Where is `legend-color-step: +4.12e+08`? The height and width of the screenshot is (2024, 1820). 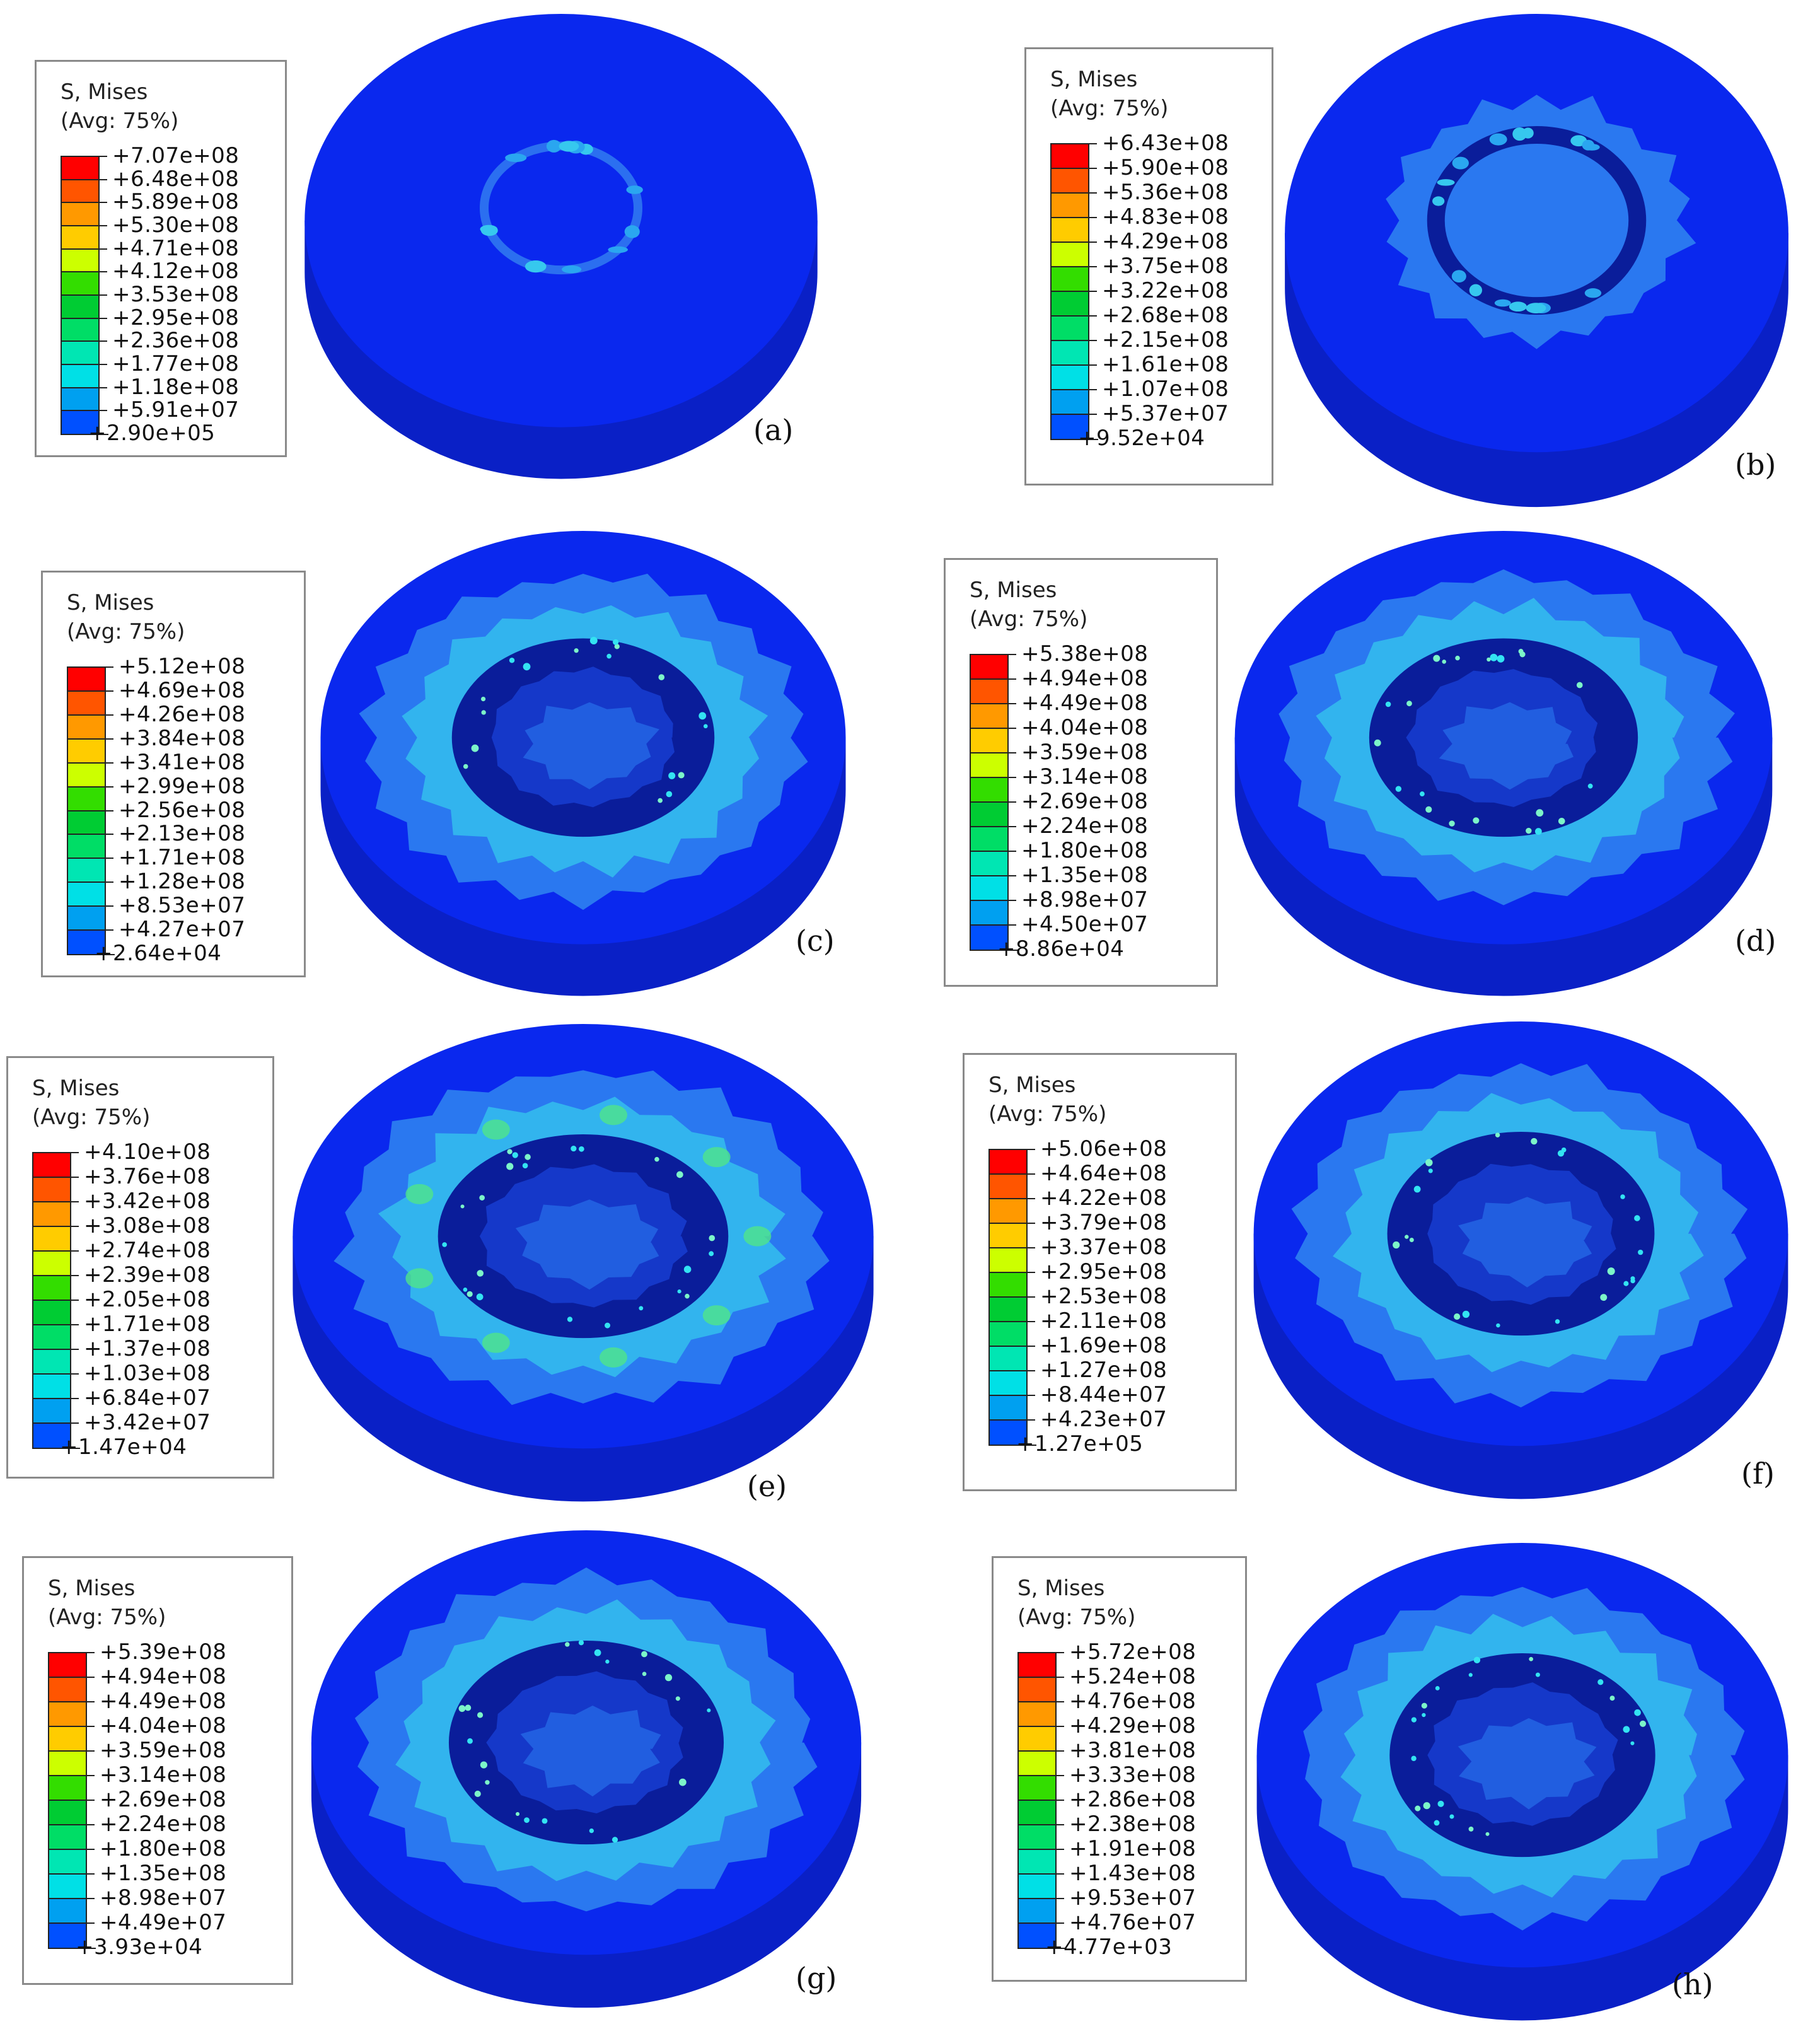
legend-color-step: +4.12e+08 is located at coordinates (150, 277).